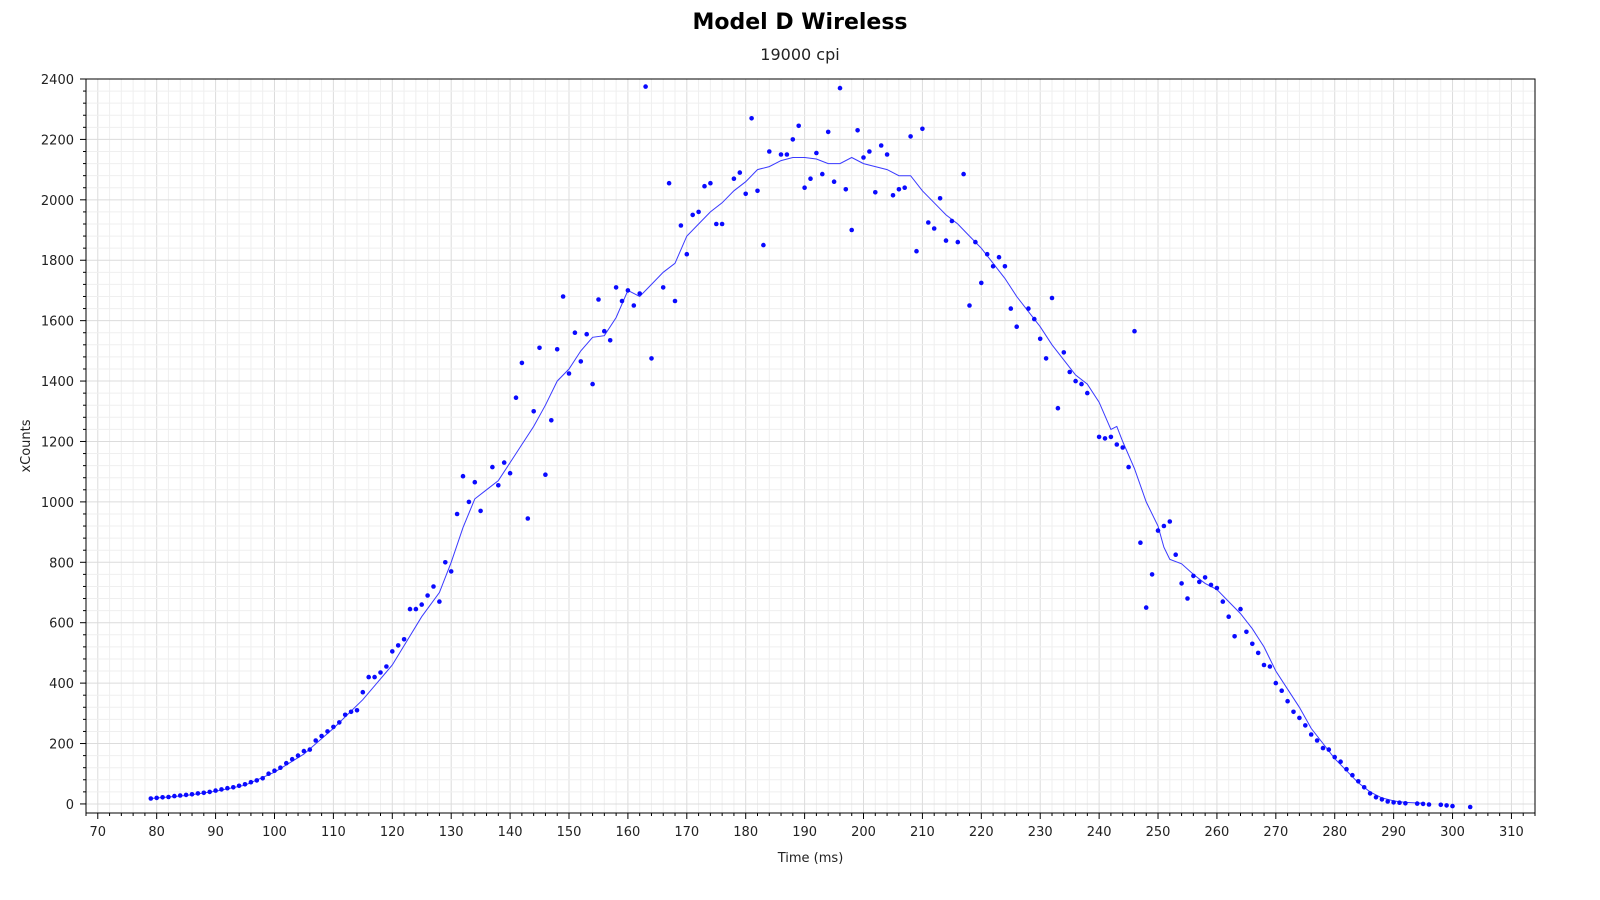 This screenshot has height=900, width=1600. Describe the element at coordinates (61, 563) in the screenshot. I see `y-tick-label: 800` at that location.